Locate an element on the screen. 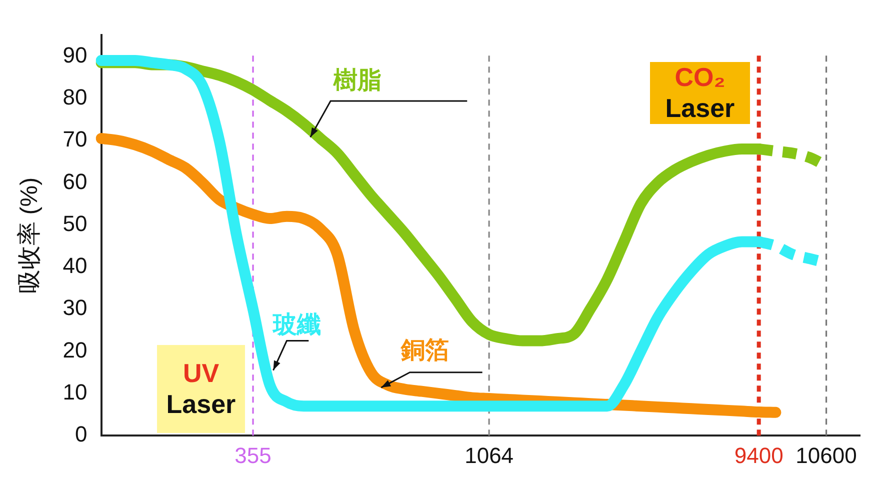 The image size is (888, 486). y-tick-label: 60 is located at coordinates (75, 181).